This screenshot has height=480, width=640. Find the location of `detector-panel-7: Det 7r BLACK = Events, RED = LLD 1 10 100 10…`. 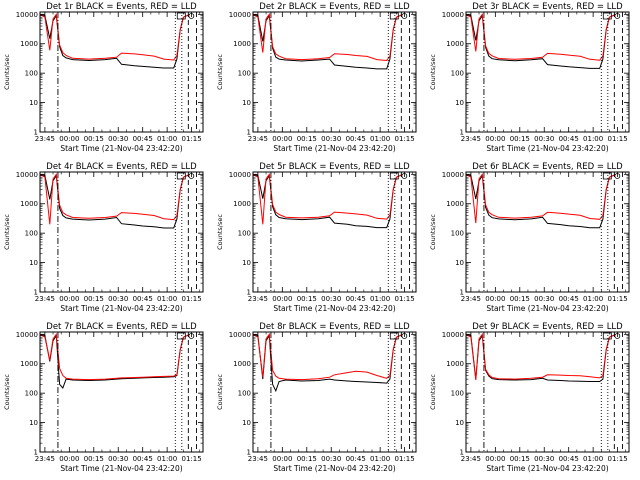

detector-panel-7: Det 7r BLACK = Events, RED = LLD 1 10 100 10… is located at coordinates (106, 400).